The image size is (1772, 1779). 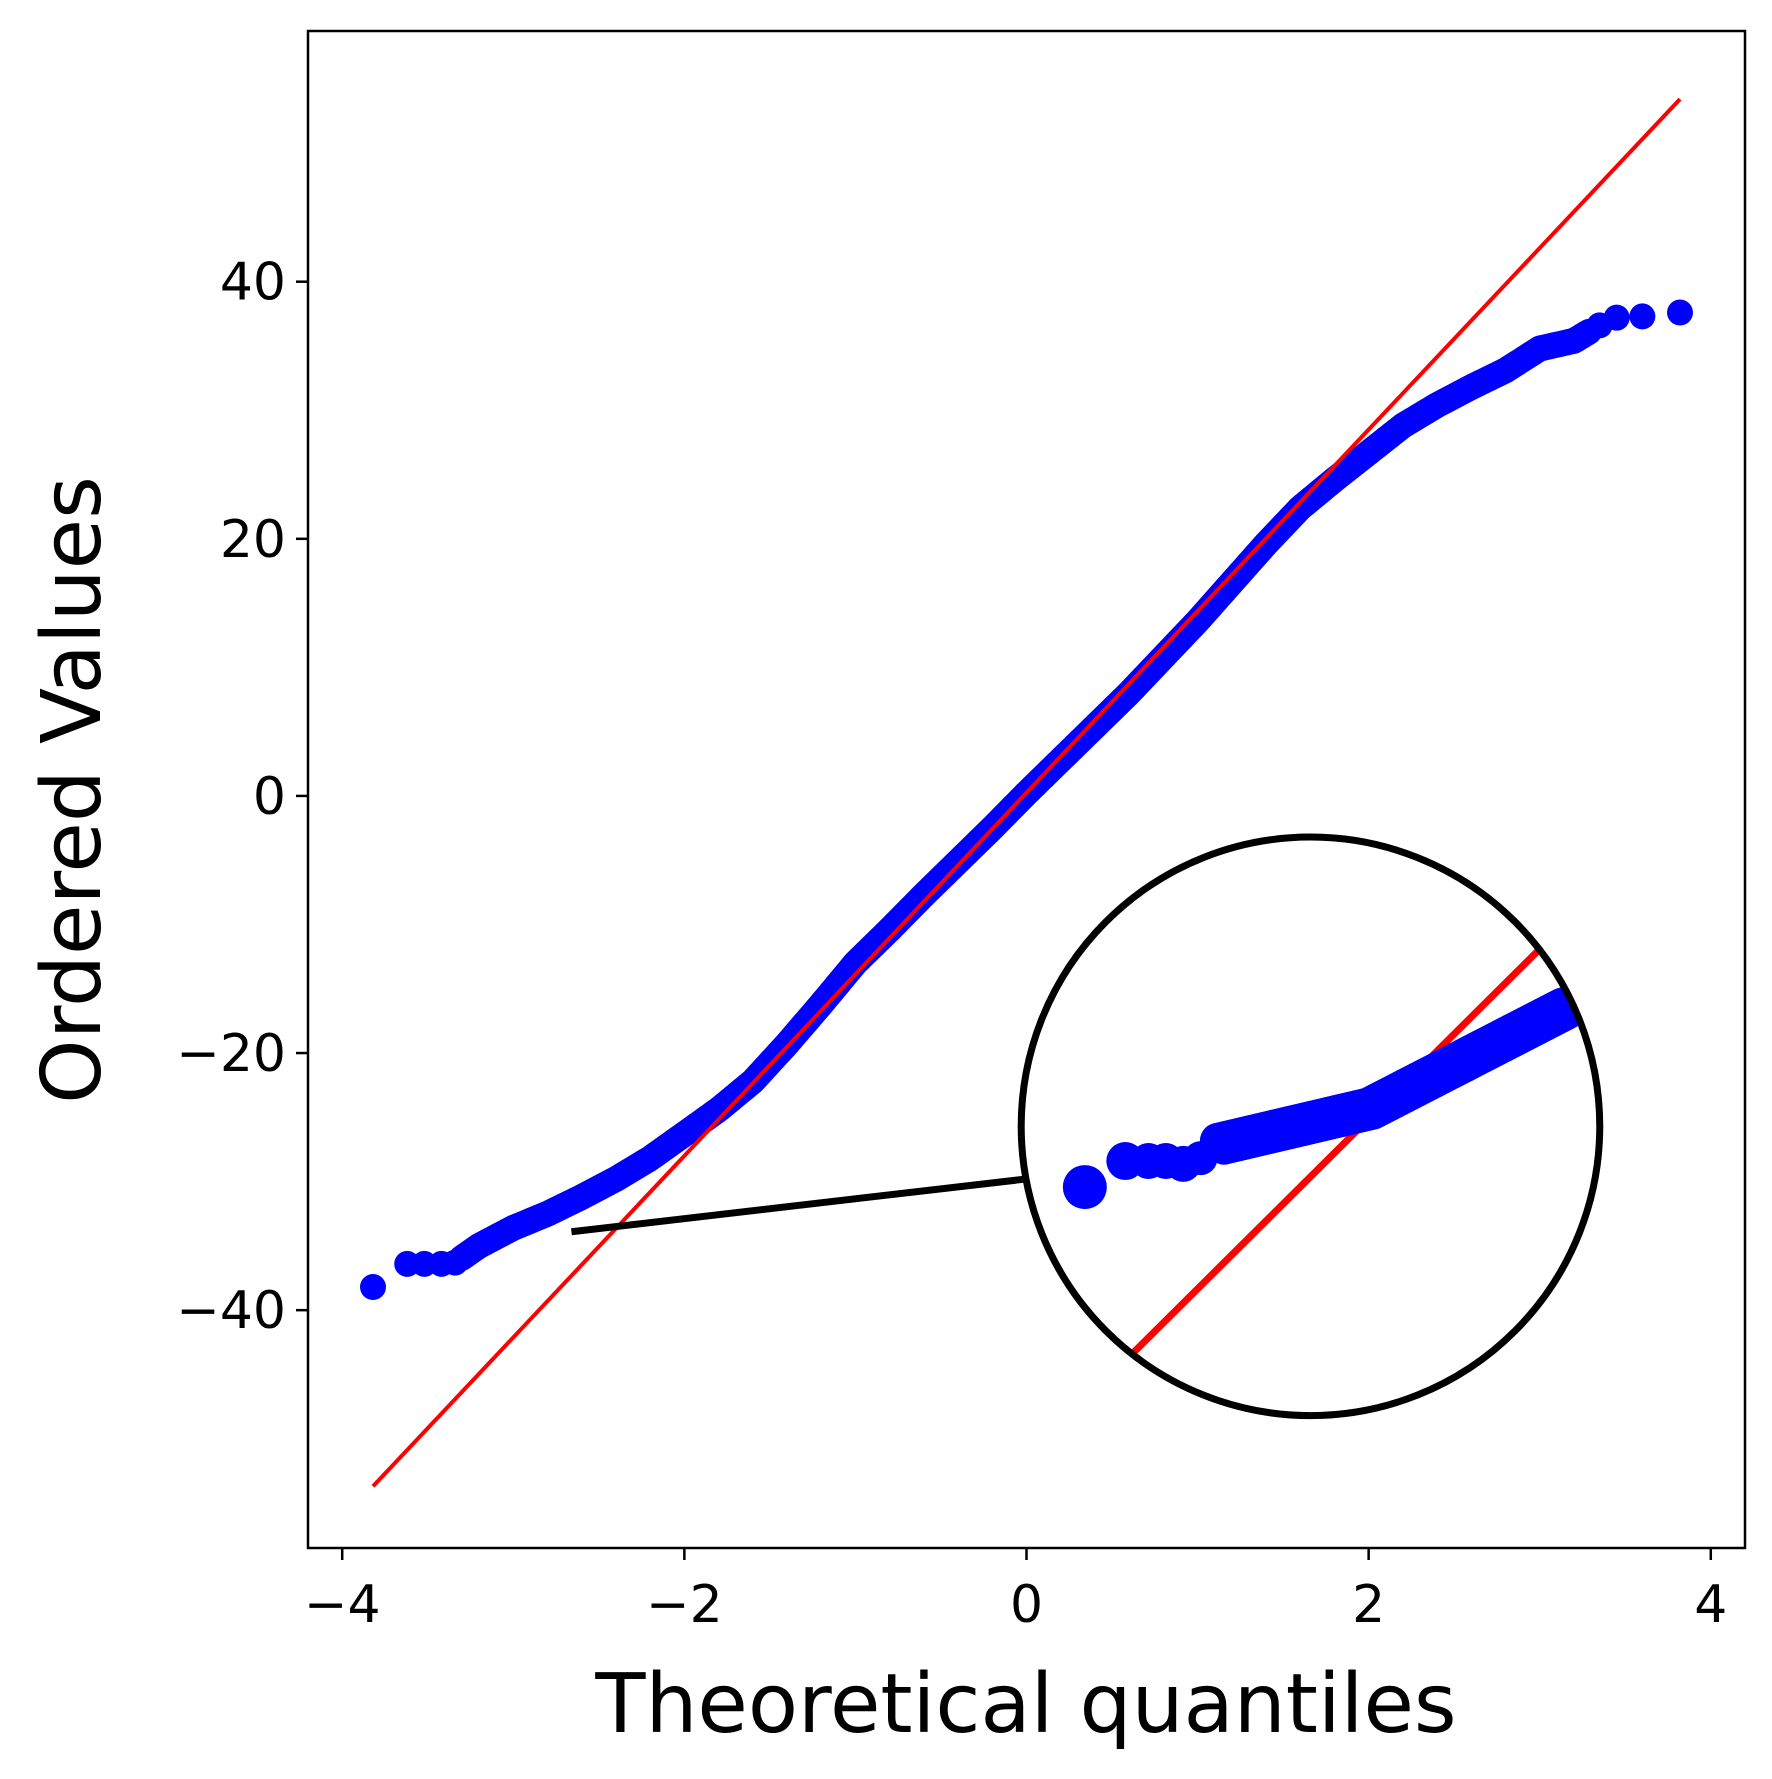 What do you see at coordinates (253, 540) in the screenshot?
I see `y-tick-label: 20` at bounding box center [253, 540].